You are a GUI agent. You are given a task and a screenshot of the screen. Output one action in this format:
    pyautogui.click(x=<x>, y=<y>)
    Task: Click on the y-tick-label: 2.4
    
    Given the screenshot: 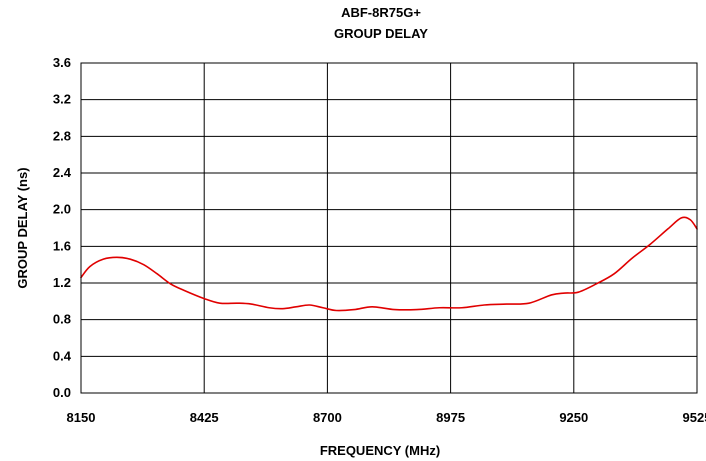 What is the action you would take?
    pyautogui.click(x=62, y=172)
    